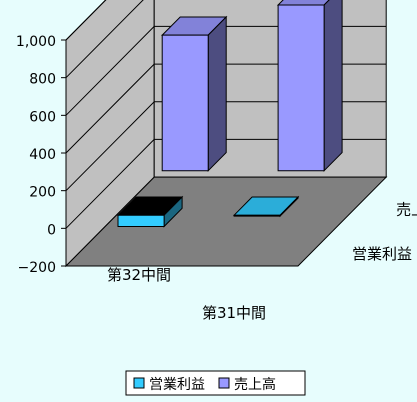 The image size is (417, 402). What do you see at coordinates (42, 117) in the screenshot?
I see `y-tick-label: 600` at bounding box center [42, 117].